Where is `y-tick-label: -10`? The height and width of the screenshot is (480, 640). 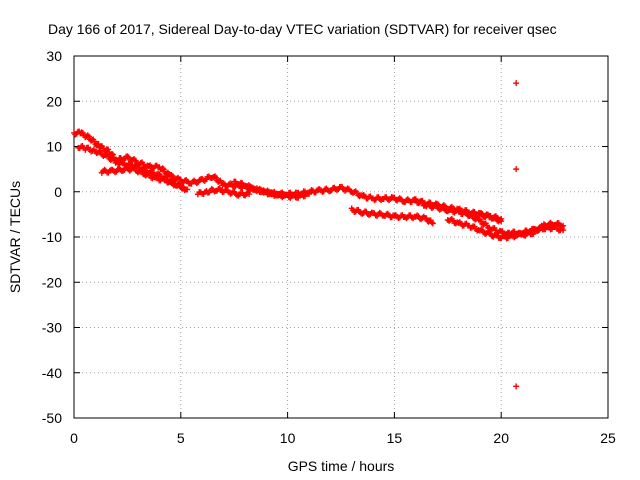 y-tick-label: -10 is located at coordinates (52, 237).